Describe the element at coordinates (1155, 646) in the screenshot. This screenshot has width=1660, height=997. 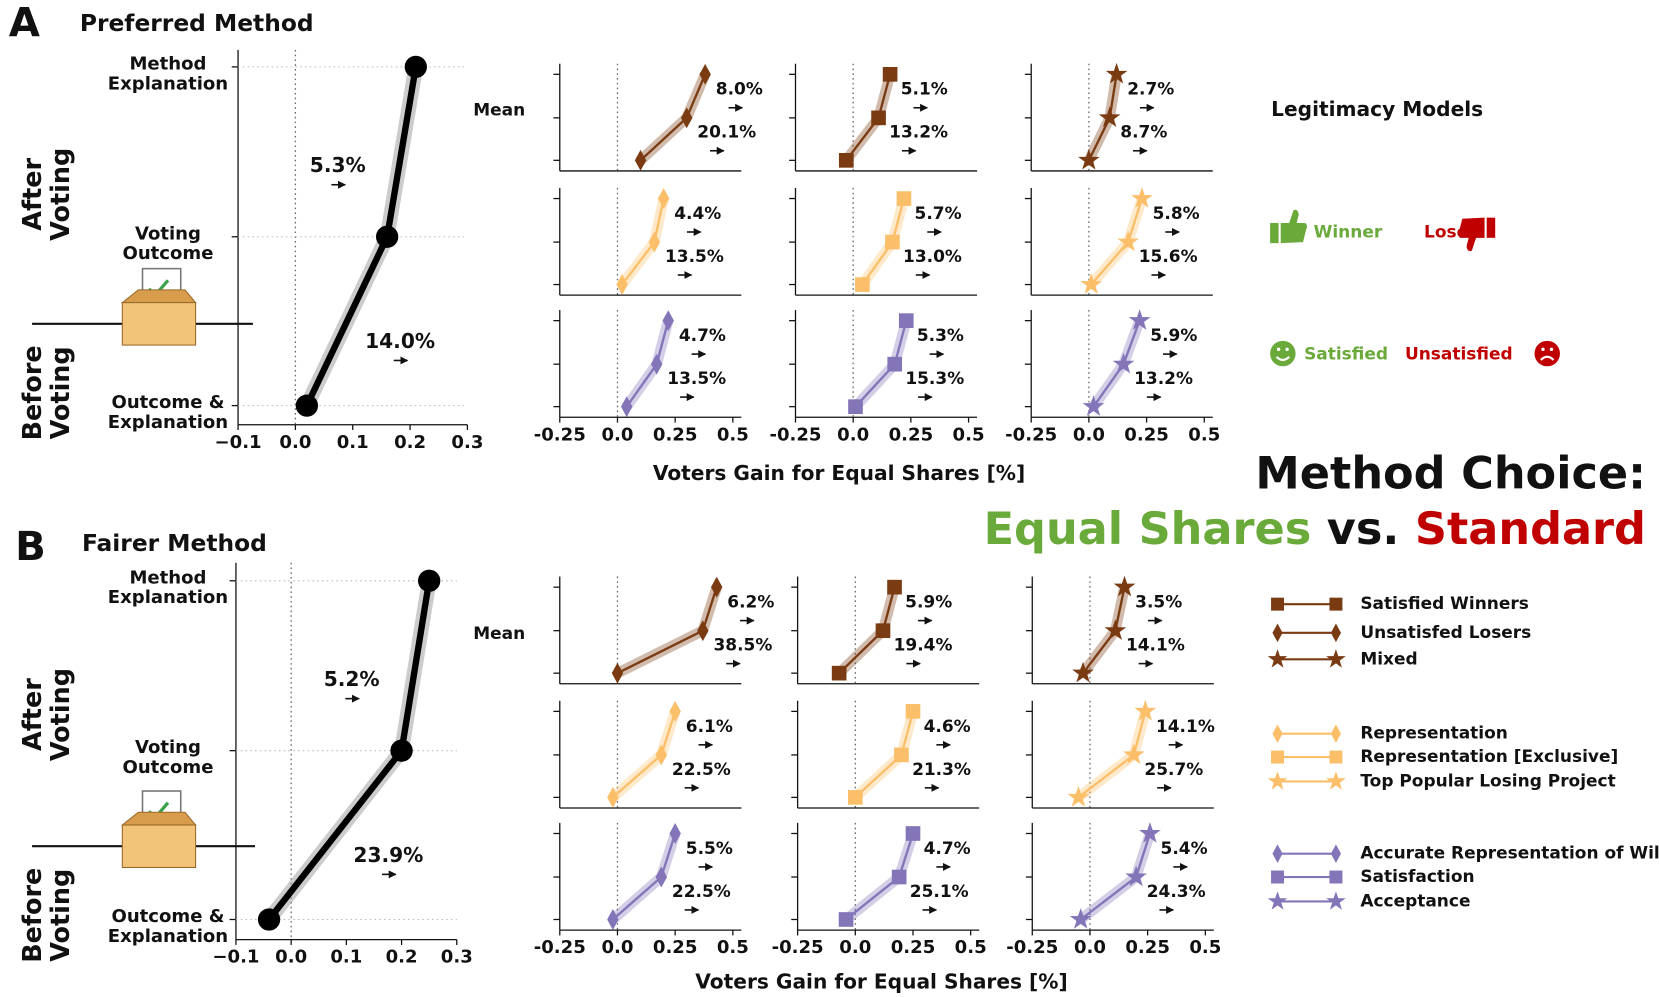
I see `annotation: 14.1%` at that location.